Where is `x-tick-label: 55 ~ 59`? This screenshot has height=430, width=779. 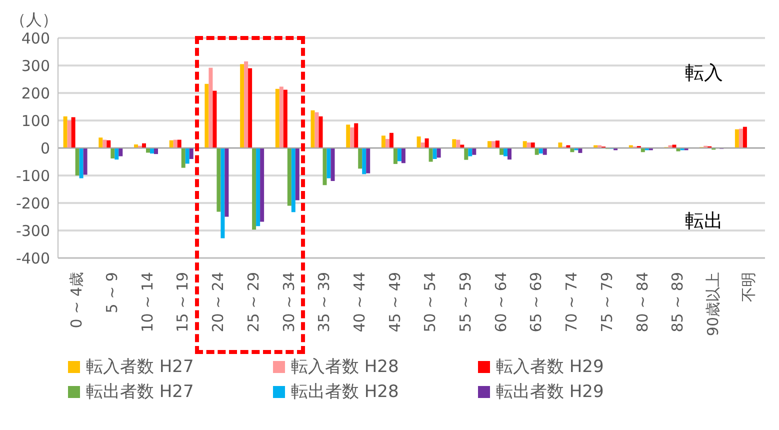
x-tick-label: 55 ~ 59 is located at coordinates (465, 302).